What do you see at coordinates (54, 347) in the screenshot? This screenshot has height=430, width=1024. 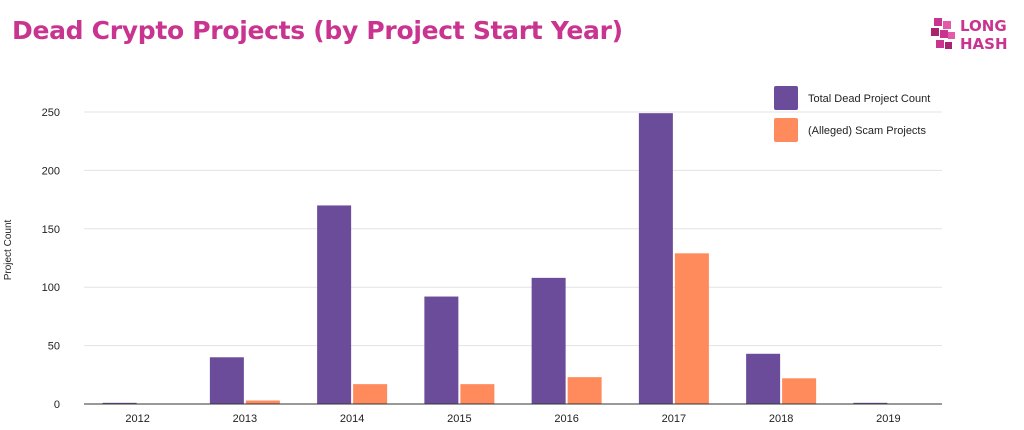 I see `y-tick-label: 50` at bounding box center [54, 347].